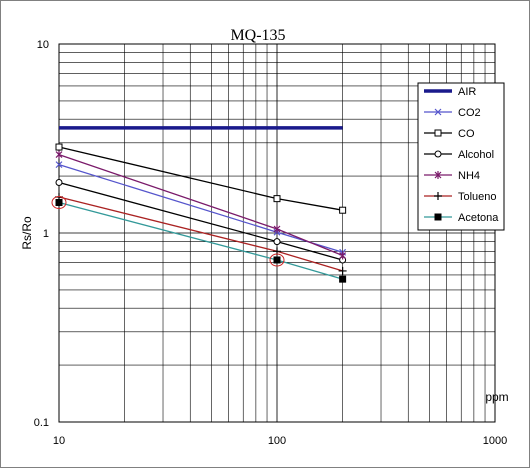  Describe the element at coordinates (46, 234) in the screenshot. I see `y-tick-label: 1` at that location.